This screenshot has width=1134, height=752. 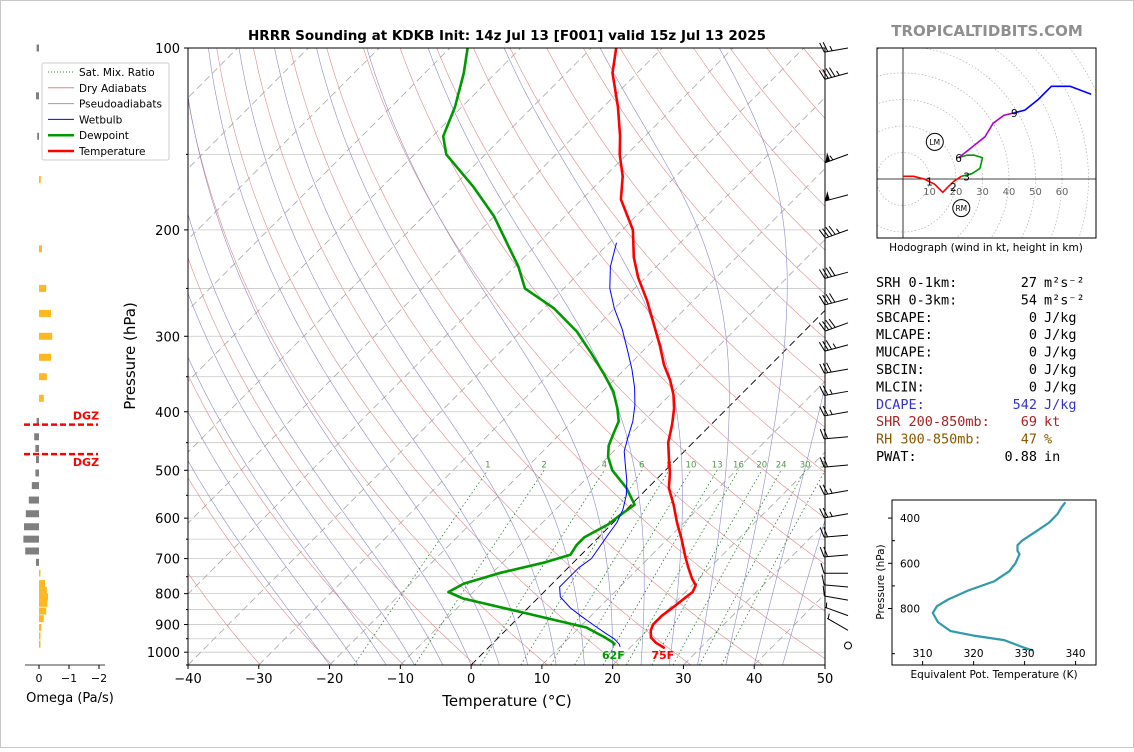 What do you see at coordinates (1052, 422) in the screenshot?
I see `index-unit: kt` at bounding box center [1052, 422].